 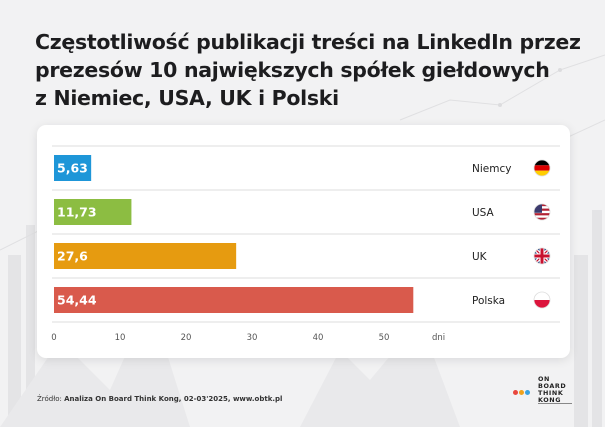 What do you see at coordinates (187, 98) in the screenshot?
I see `chart-title-line-3: z Niemiec, USA, UK i Polski` at bounding box center [187, 98].